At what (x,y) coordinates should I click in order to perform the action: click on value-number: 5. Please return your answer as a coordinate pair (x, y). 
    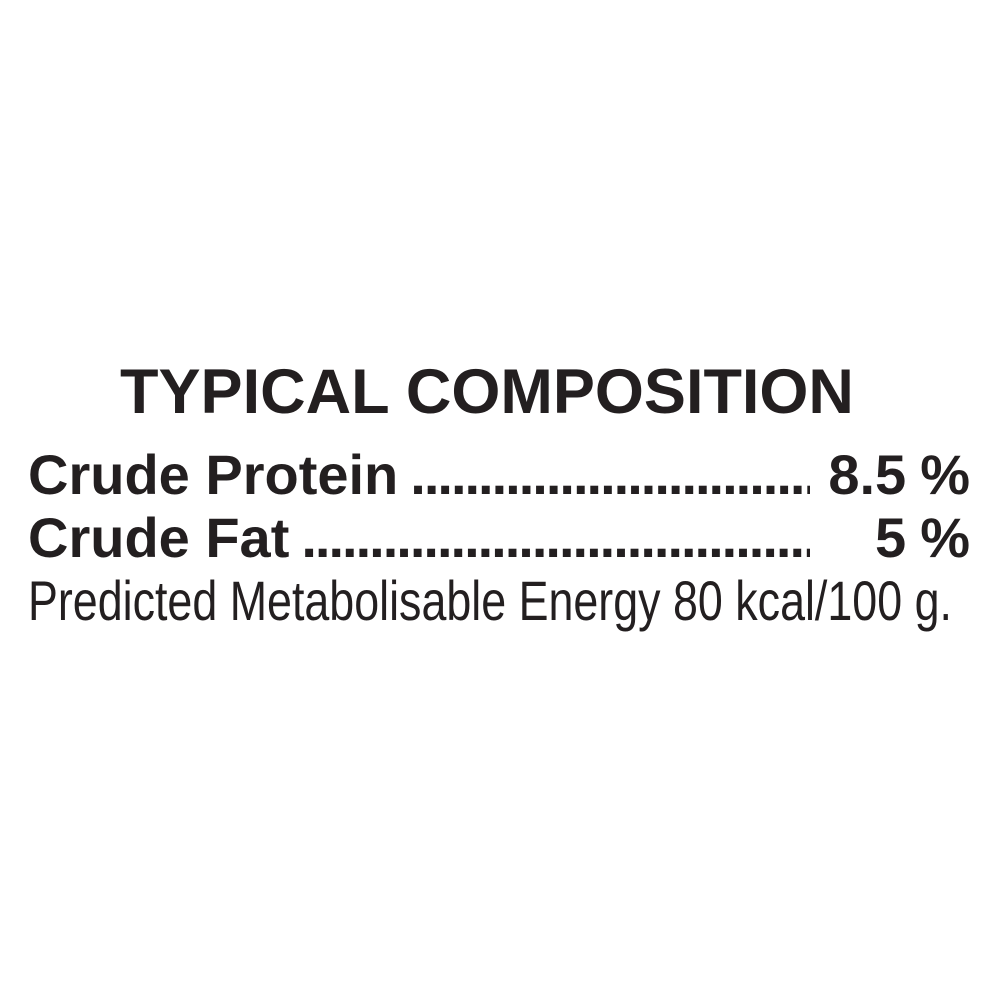
    Looking at the image, I should click on (891, 537).